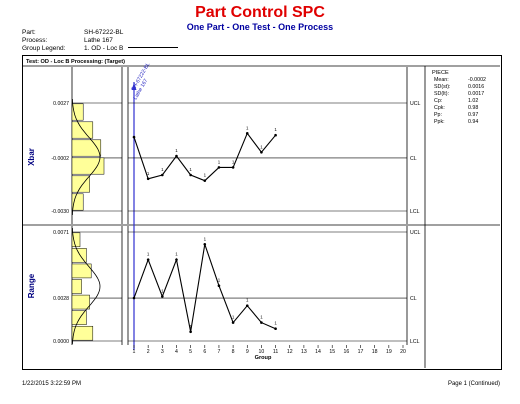 Image resolution: width=520 pixels, height=404 pixels. I want to click on group-legend-label: Group Legend:, so click(44, 48).